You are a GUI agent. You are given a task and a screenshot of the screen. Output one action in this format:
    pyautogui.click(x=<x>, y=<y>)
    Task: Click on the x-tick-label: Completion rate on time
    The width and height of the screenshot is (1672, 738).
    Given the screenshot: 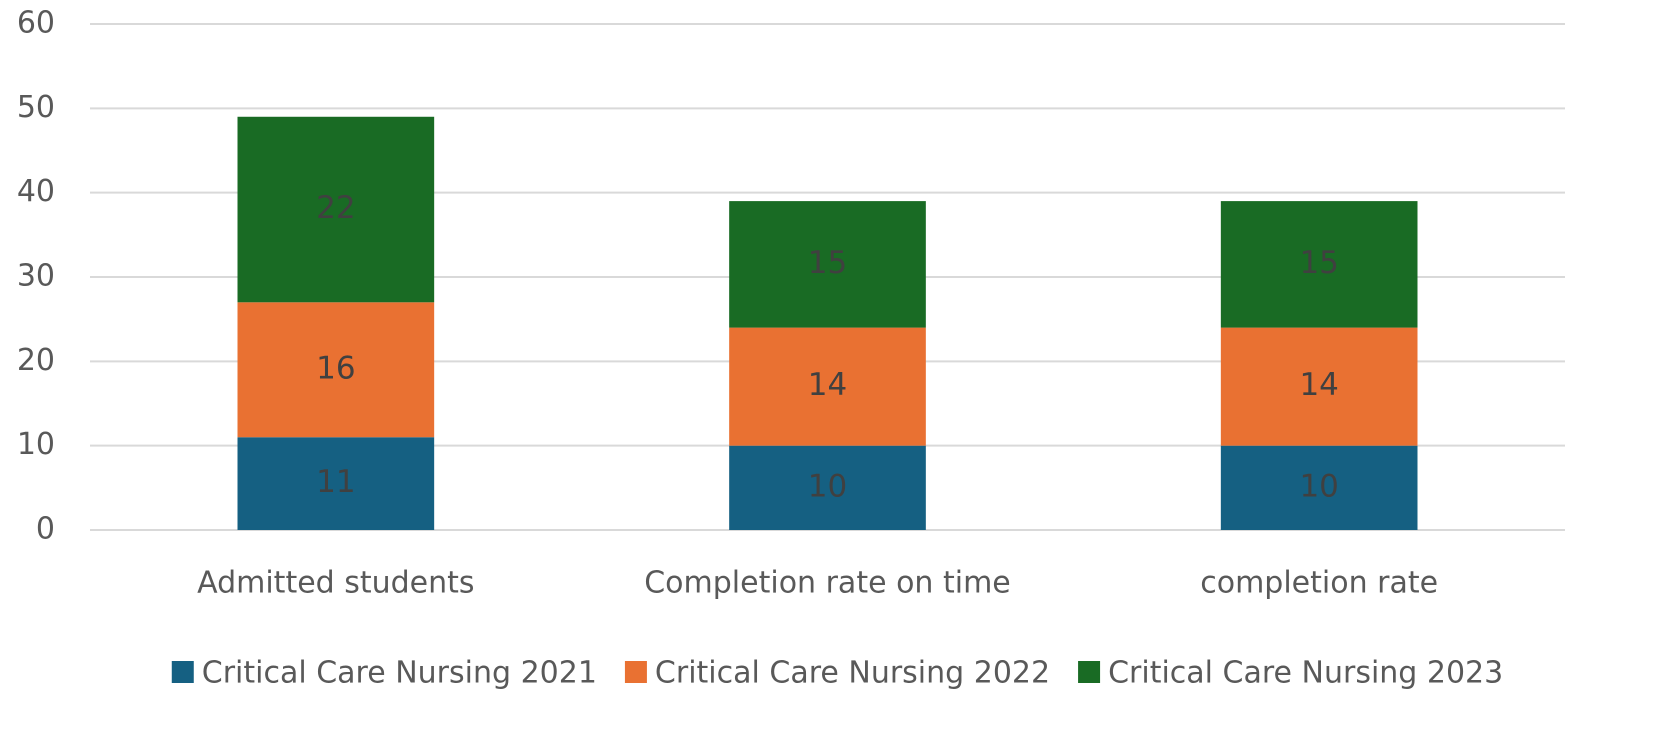 What is the action you would take?
    pyautogui.click(x=827, y=583)
    